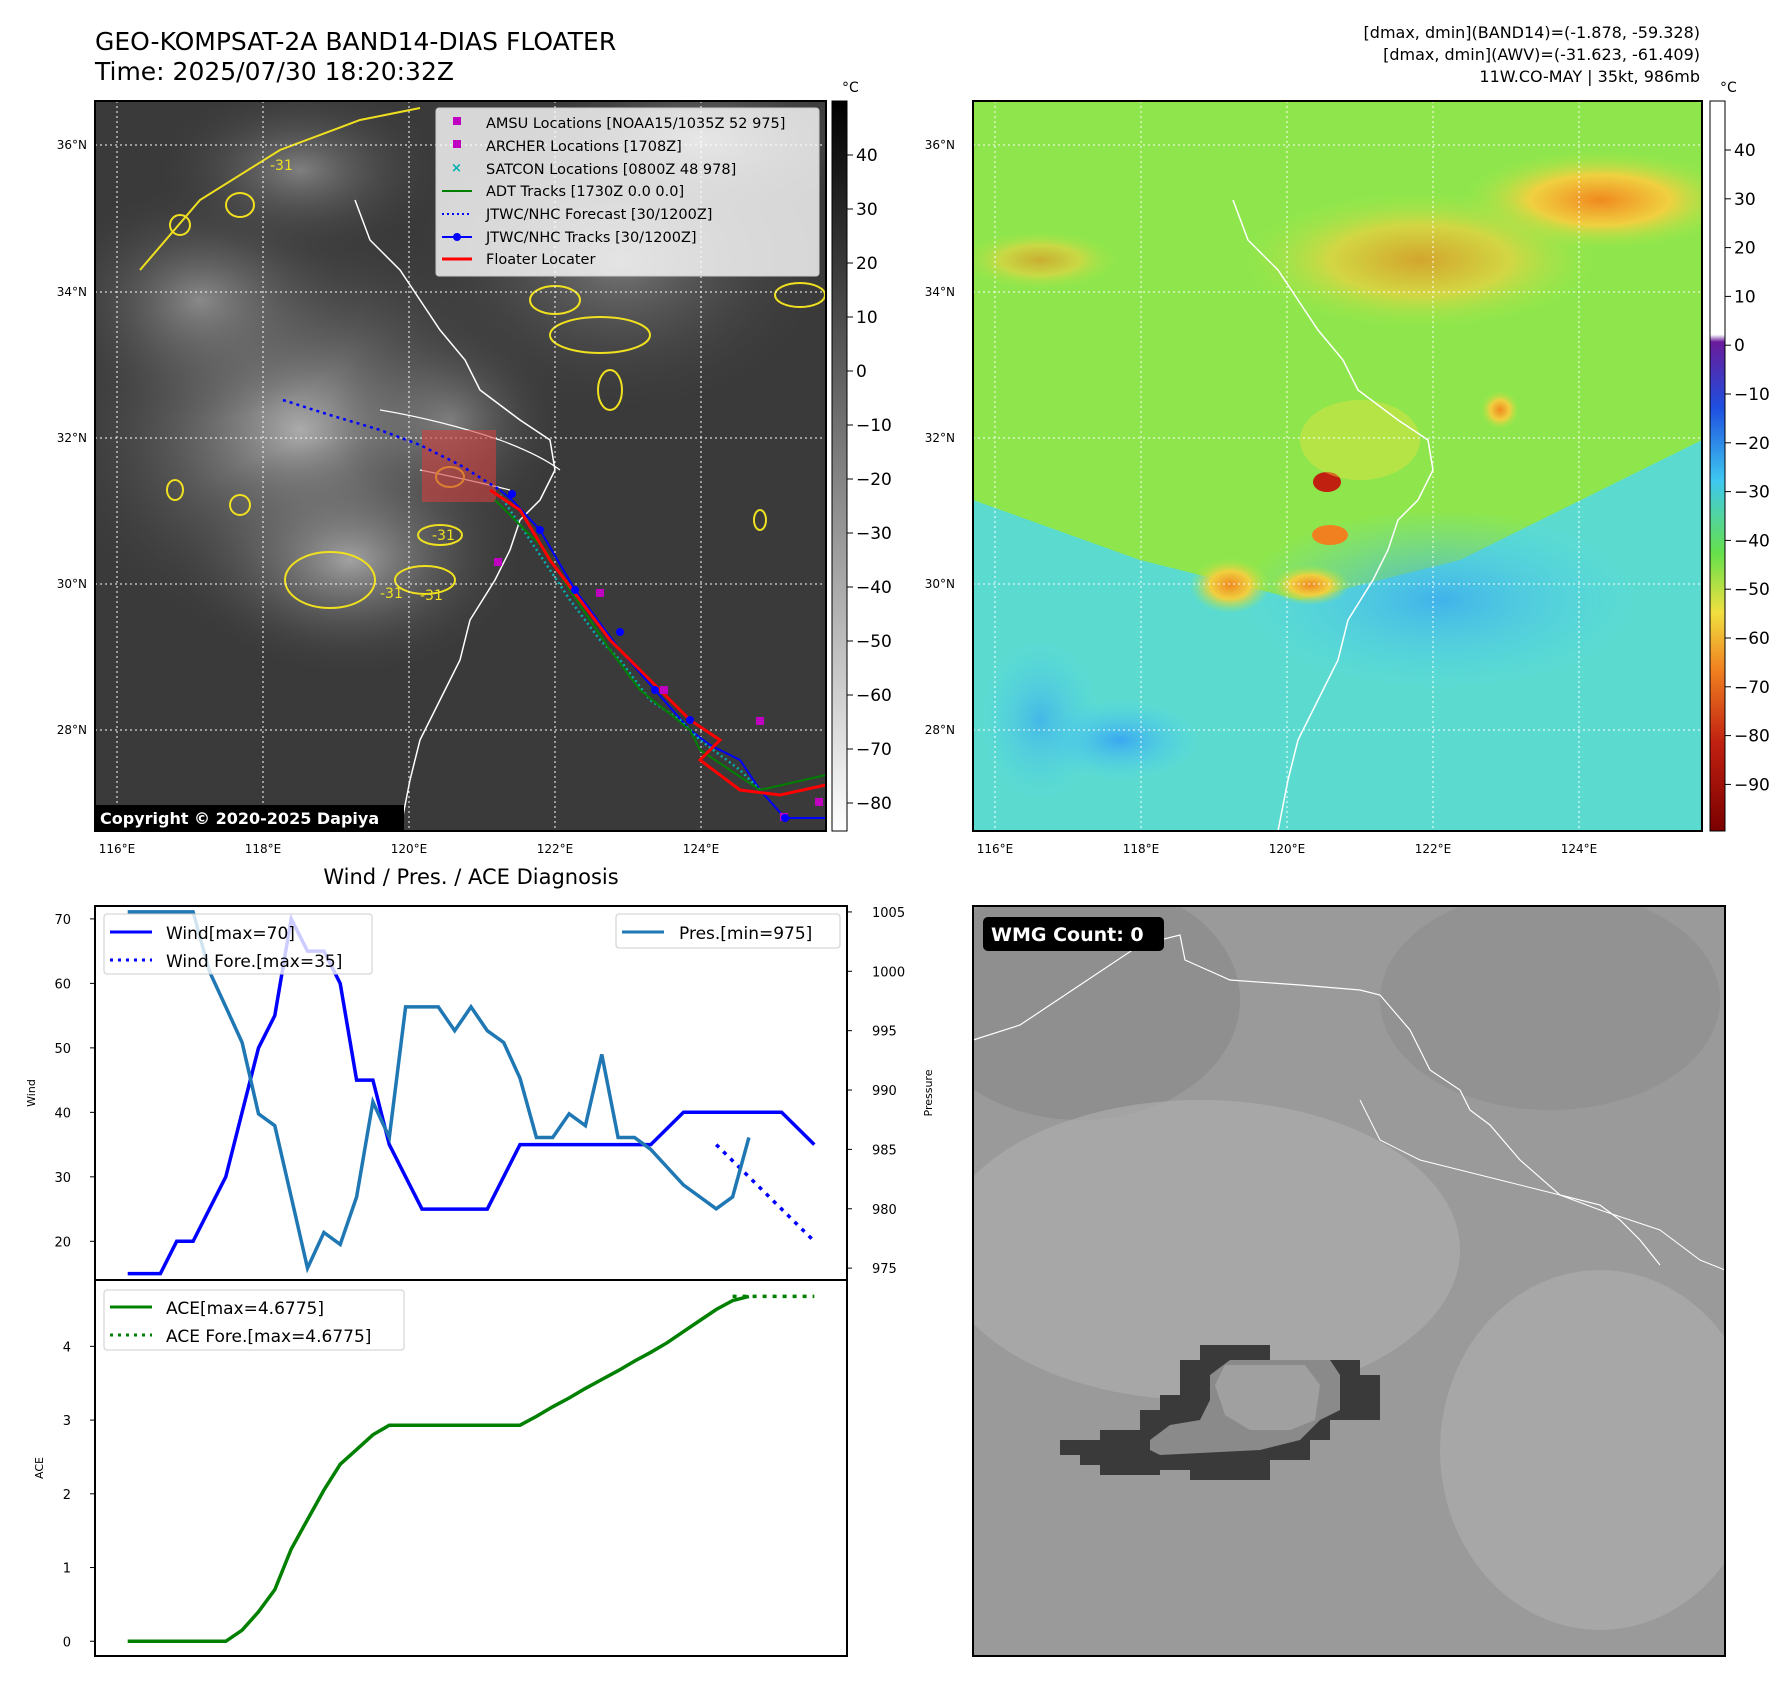 This screenshot has height=1690, width=1788. What do you see at coordinates (888, 972) in the screenshot?
I see `pressure-tick-label: 1000` at bounding box center [888, 972].